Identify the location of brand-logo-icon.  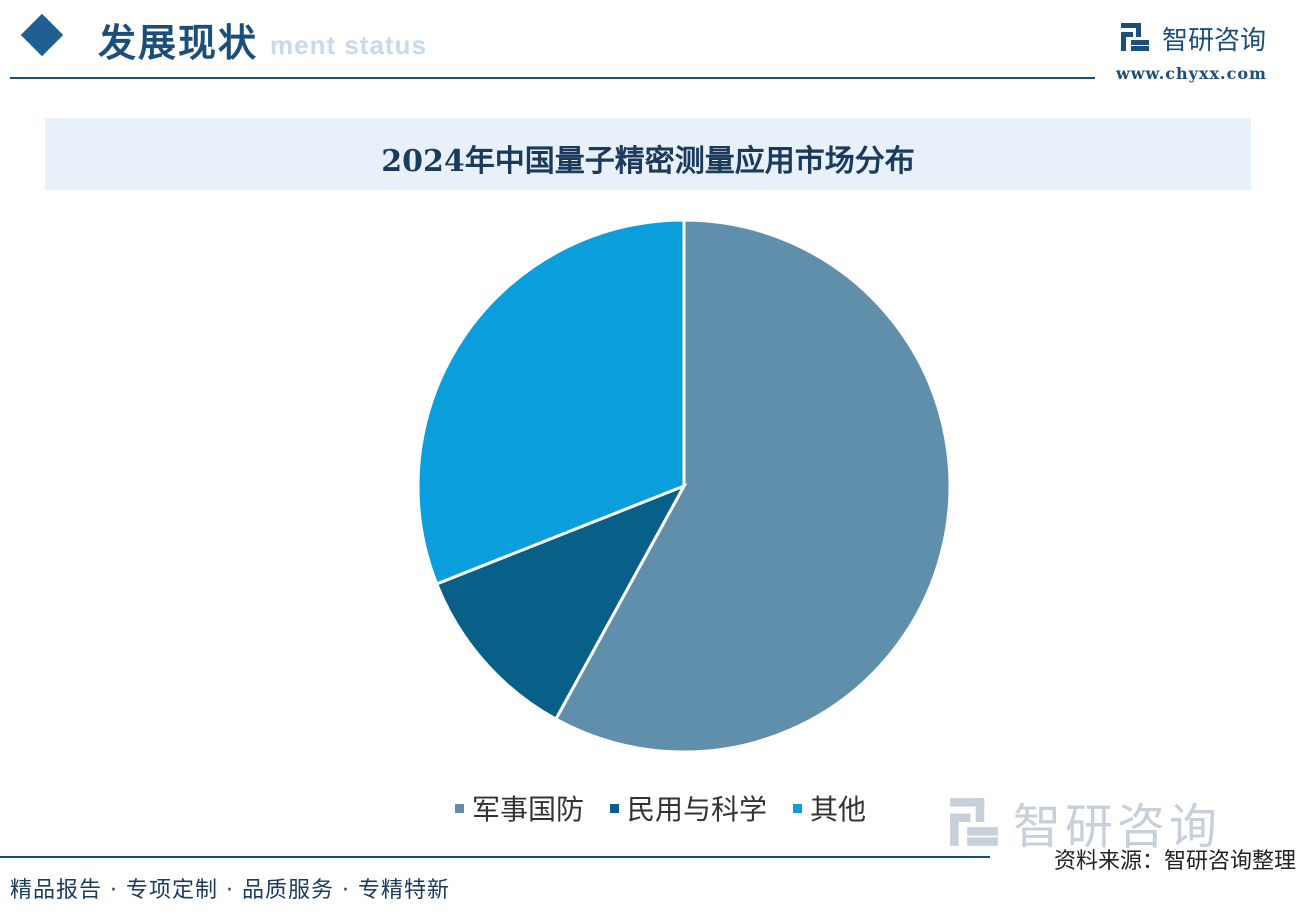
(1135, 37).